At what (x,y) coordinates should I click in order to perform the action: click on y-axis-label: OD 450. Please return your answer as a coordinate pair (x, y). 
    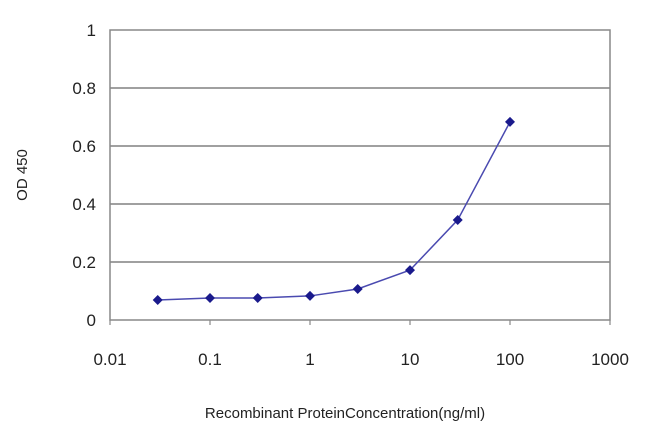
    Looking at the image, I should click on (22, 175).